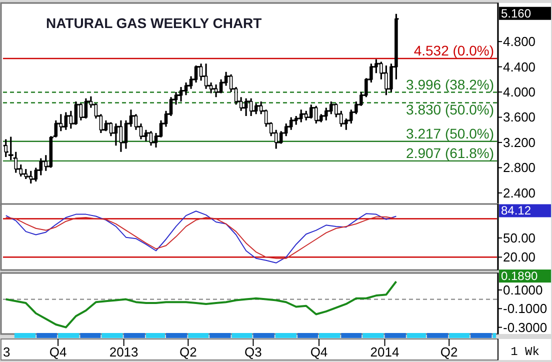 This screenshot has width=552, height=362. What do you see at coordinates (123, 352) in the screenshot?
I see `x-tick-label: 2013` at bounding box center [123, 352].